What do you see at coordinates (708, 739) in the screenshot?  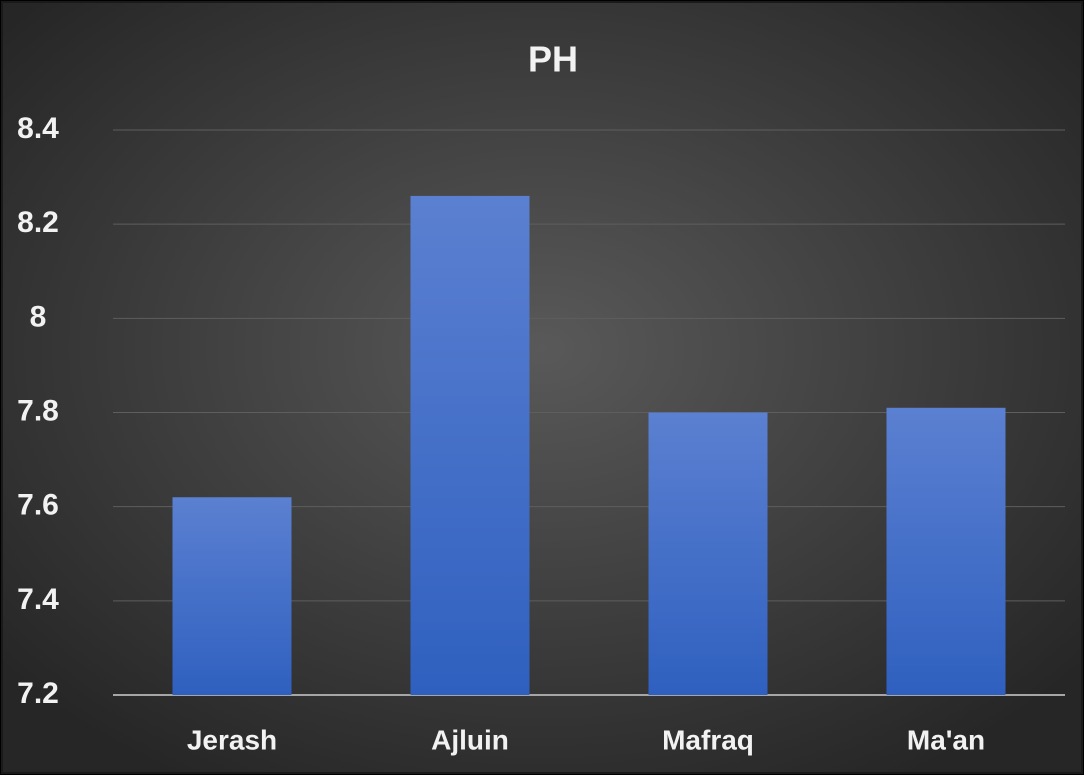 I see `x-tick-label: Mafraq` at bounding box center [708, 739].